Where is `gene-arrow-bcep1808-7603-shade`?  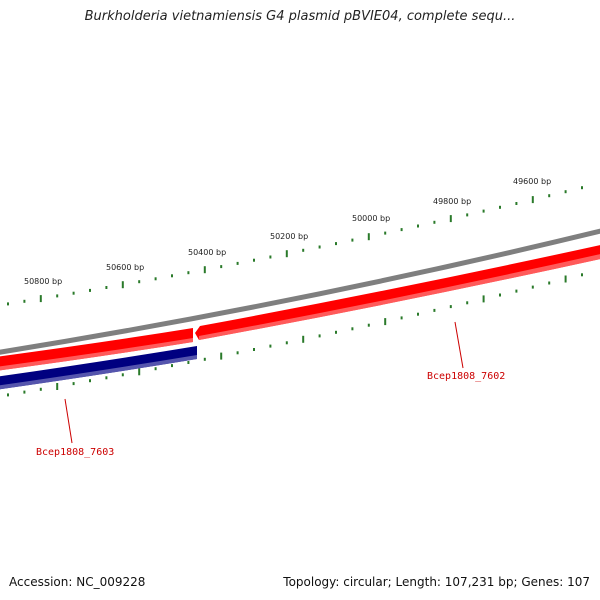 gene-arrow-bcep1808-7603-shade is located at coordinates (98, 372).